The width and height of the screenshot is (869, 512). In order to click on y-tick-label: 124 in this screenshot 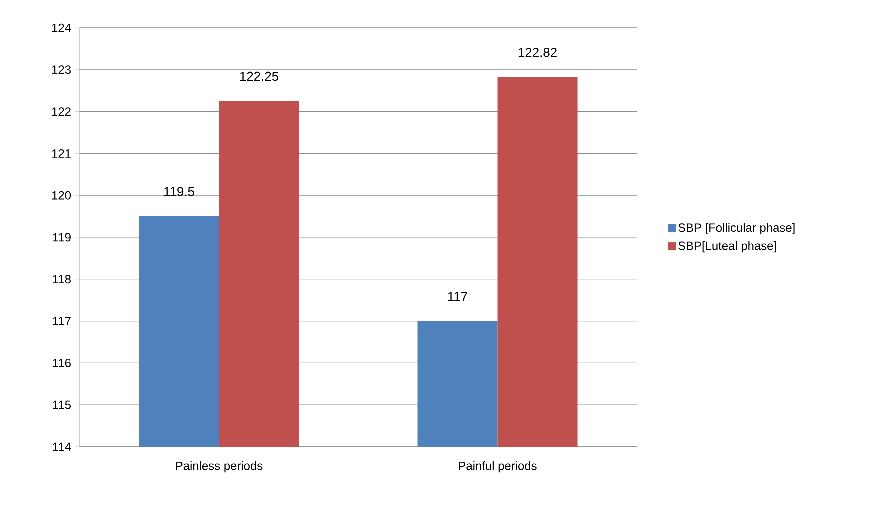, I will do `click(62, 28)`.